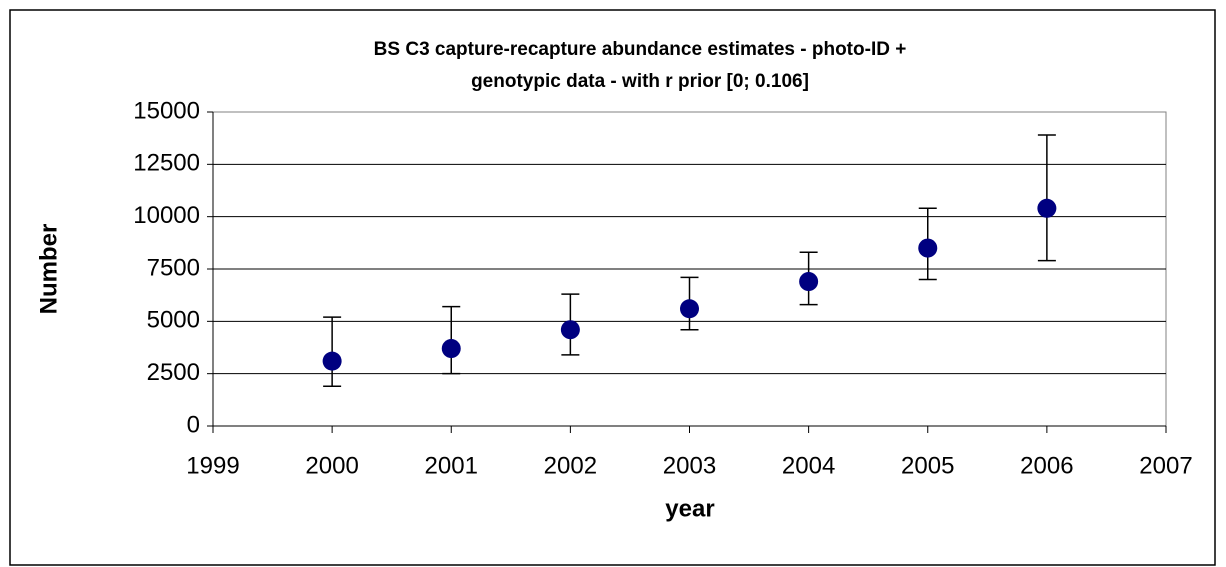 The image size is (1226, 567). Describe the element at coordinates (212, 465) in the screenshot. I see `x-tick-label: 1999` at that location.